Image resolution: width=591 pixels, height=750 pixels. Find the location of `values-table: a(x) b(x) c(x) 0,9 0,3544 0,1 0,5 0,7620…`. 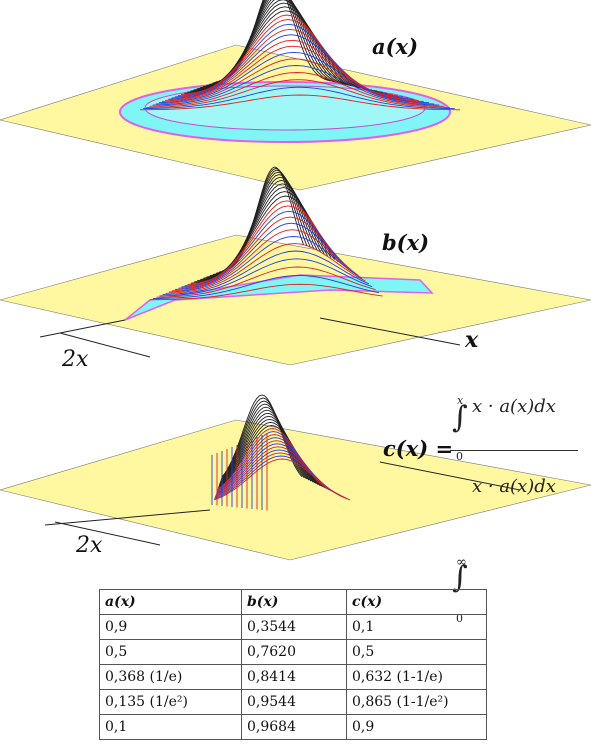

values-table: a(x) b(x) c(x) 0,9 0,3544 0,1 0,5 0,7620… is located at coordinates (293, 664).